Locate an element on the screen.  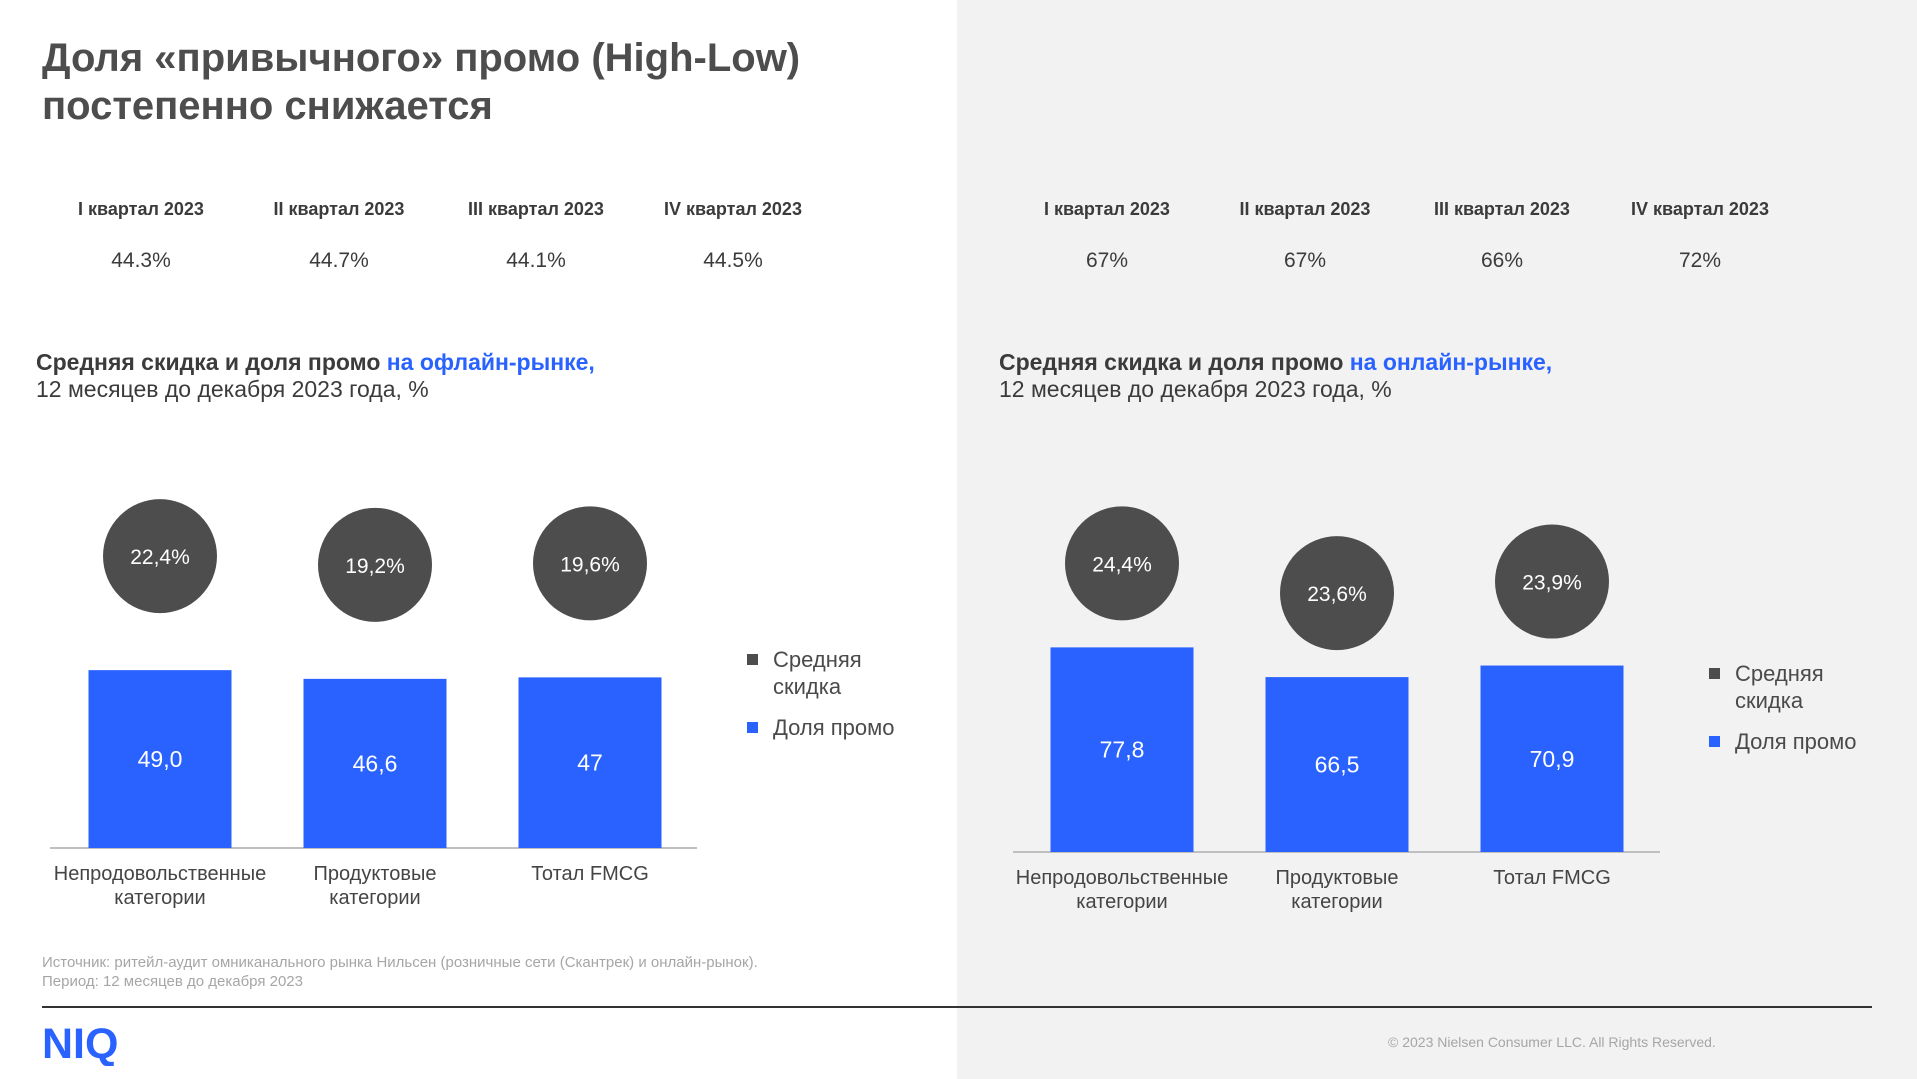
bar-value-label: 49,0 is located at coordinates (160, 759).